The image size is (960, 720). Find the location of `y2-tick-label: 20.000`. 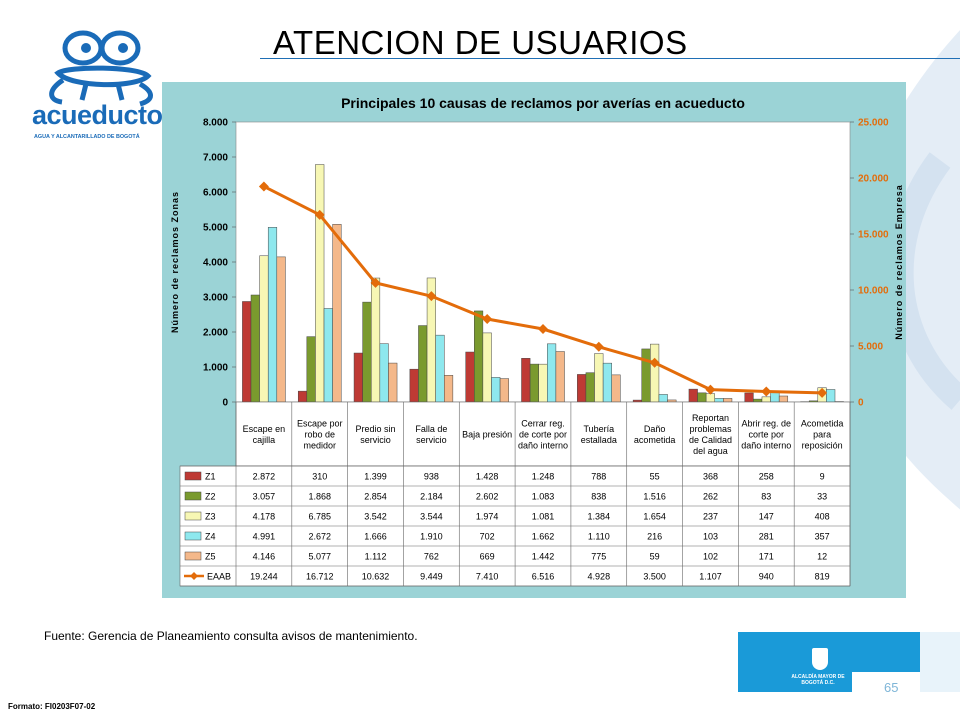

y2-tick-label: 20.000 is located at coordinates (873, 179).